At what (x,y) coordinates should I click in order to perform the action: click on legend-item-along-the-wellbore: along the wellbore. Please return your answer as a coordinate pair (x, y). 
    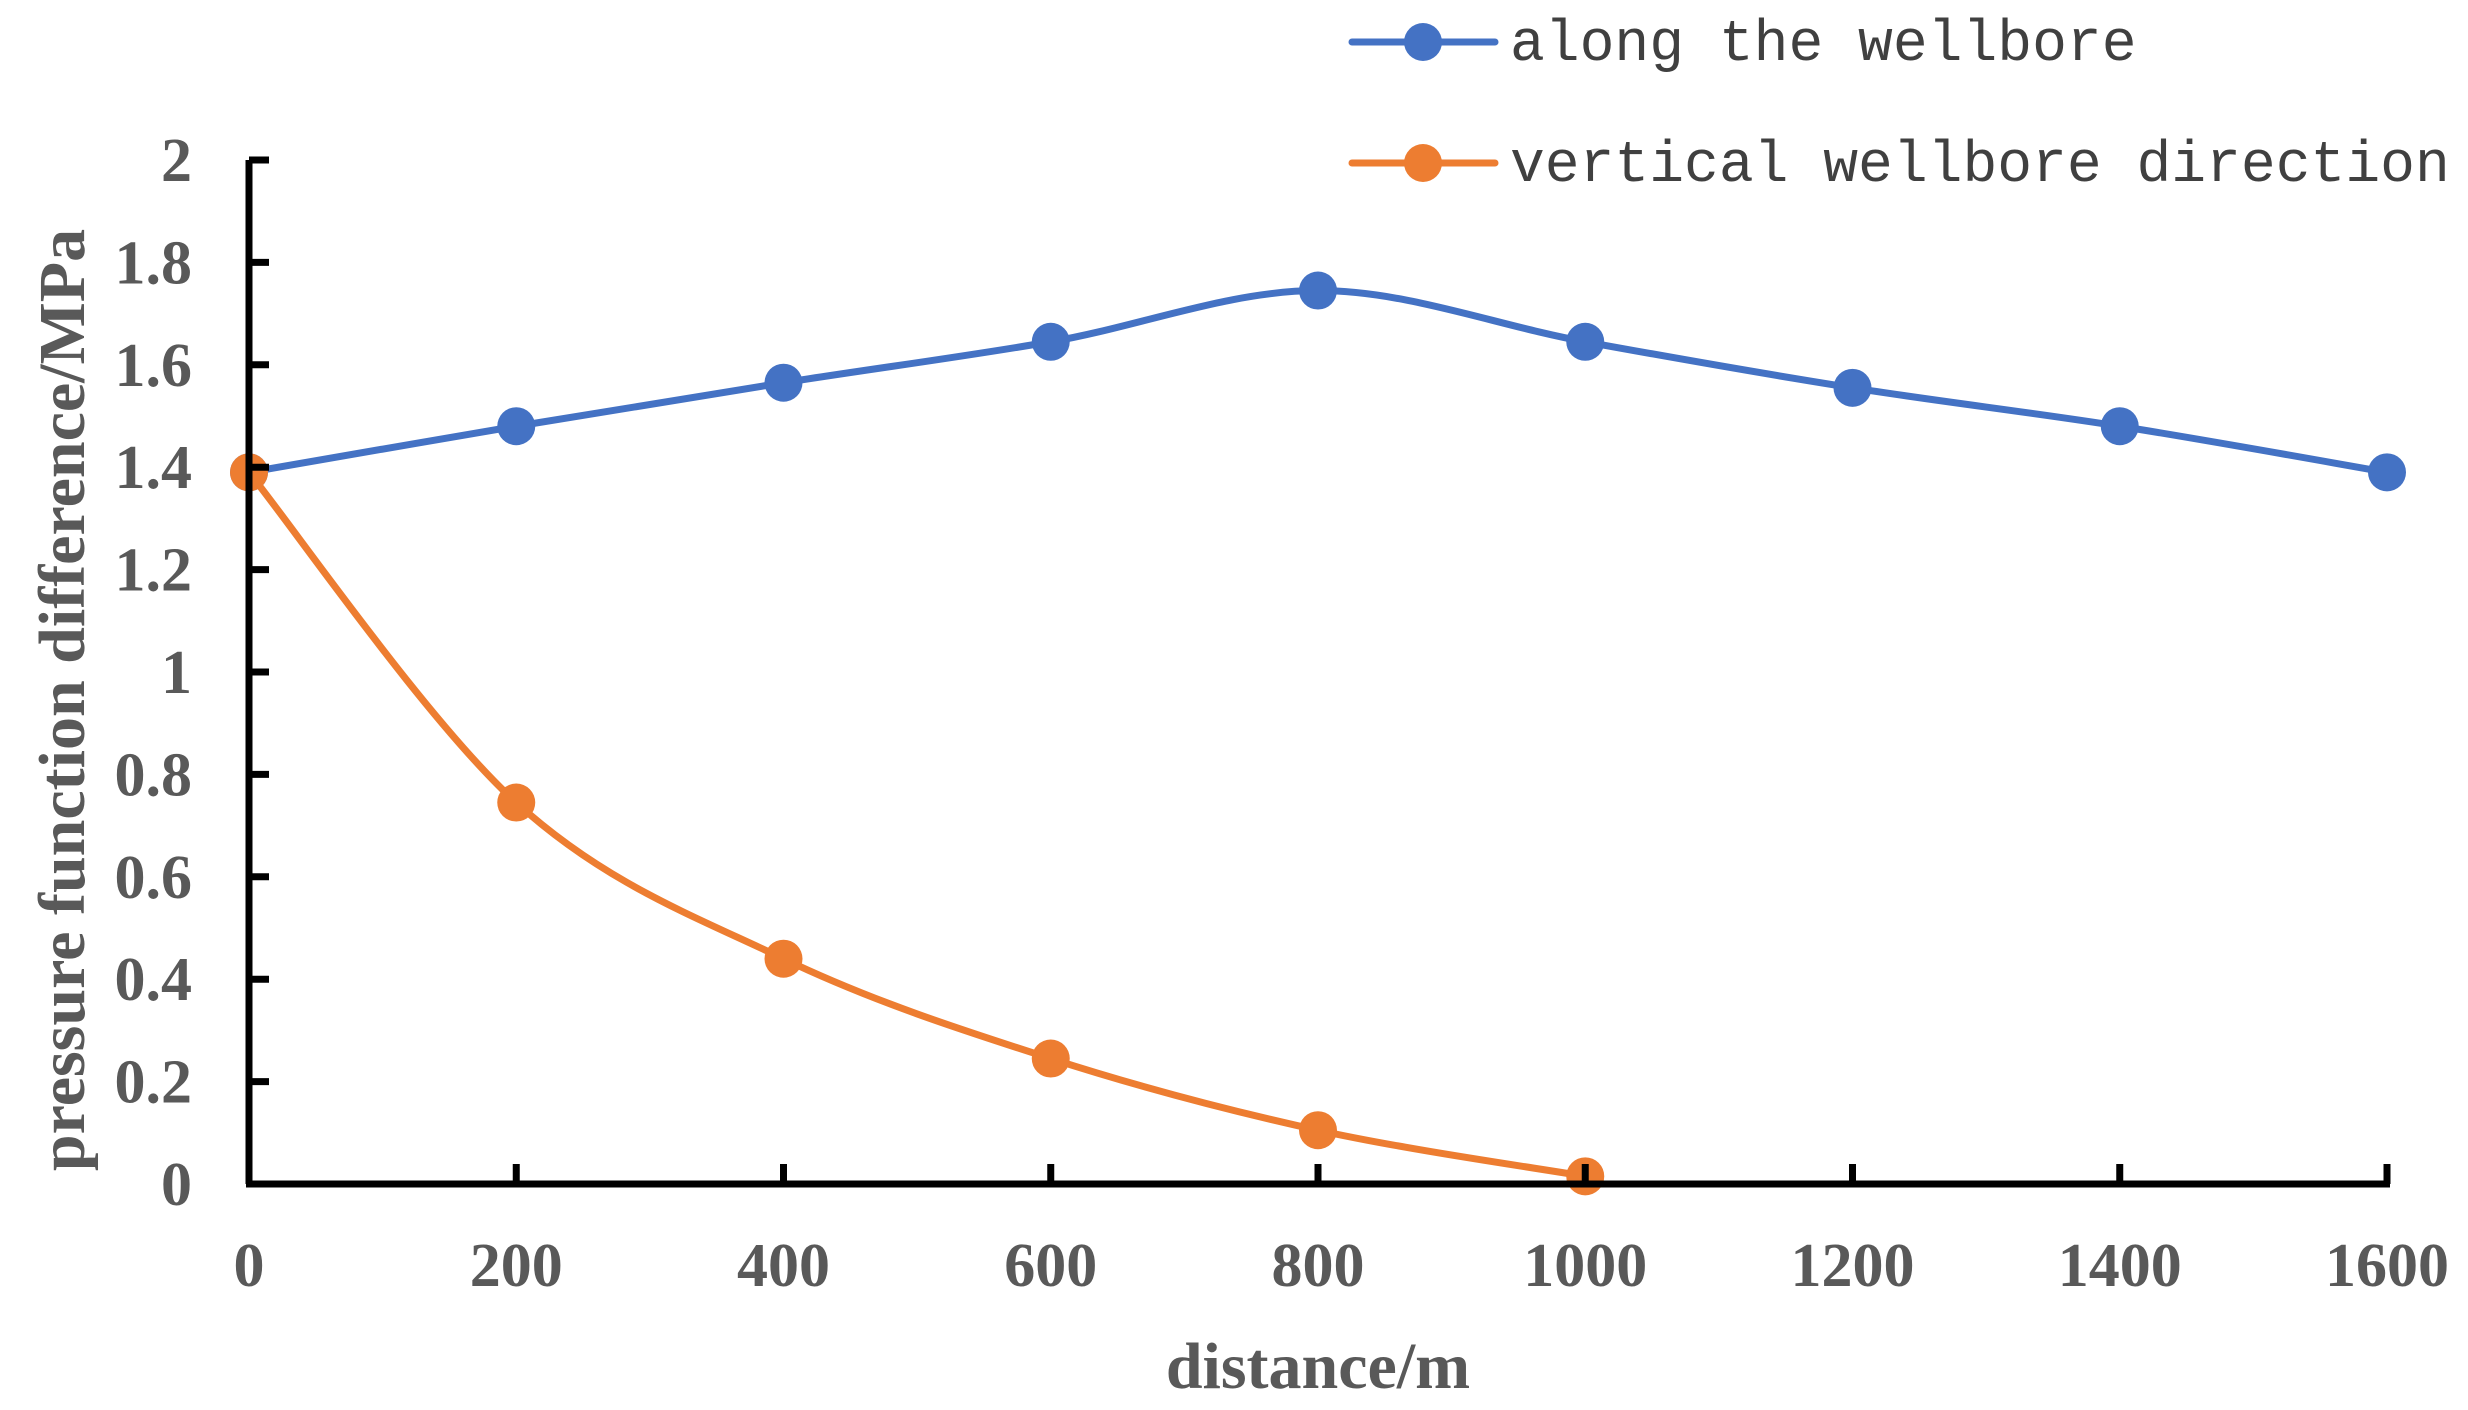
    Looking at the image, I should click on (1742, 45).